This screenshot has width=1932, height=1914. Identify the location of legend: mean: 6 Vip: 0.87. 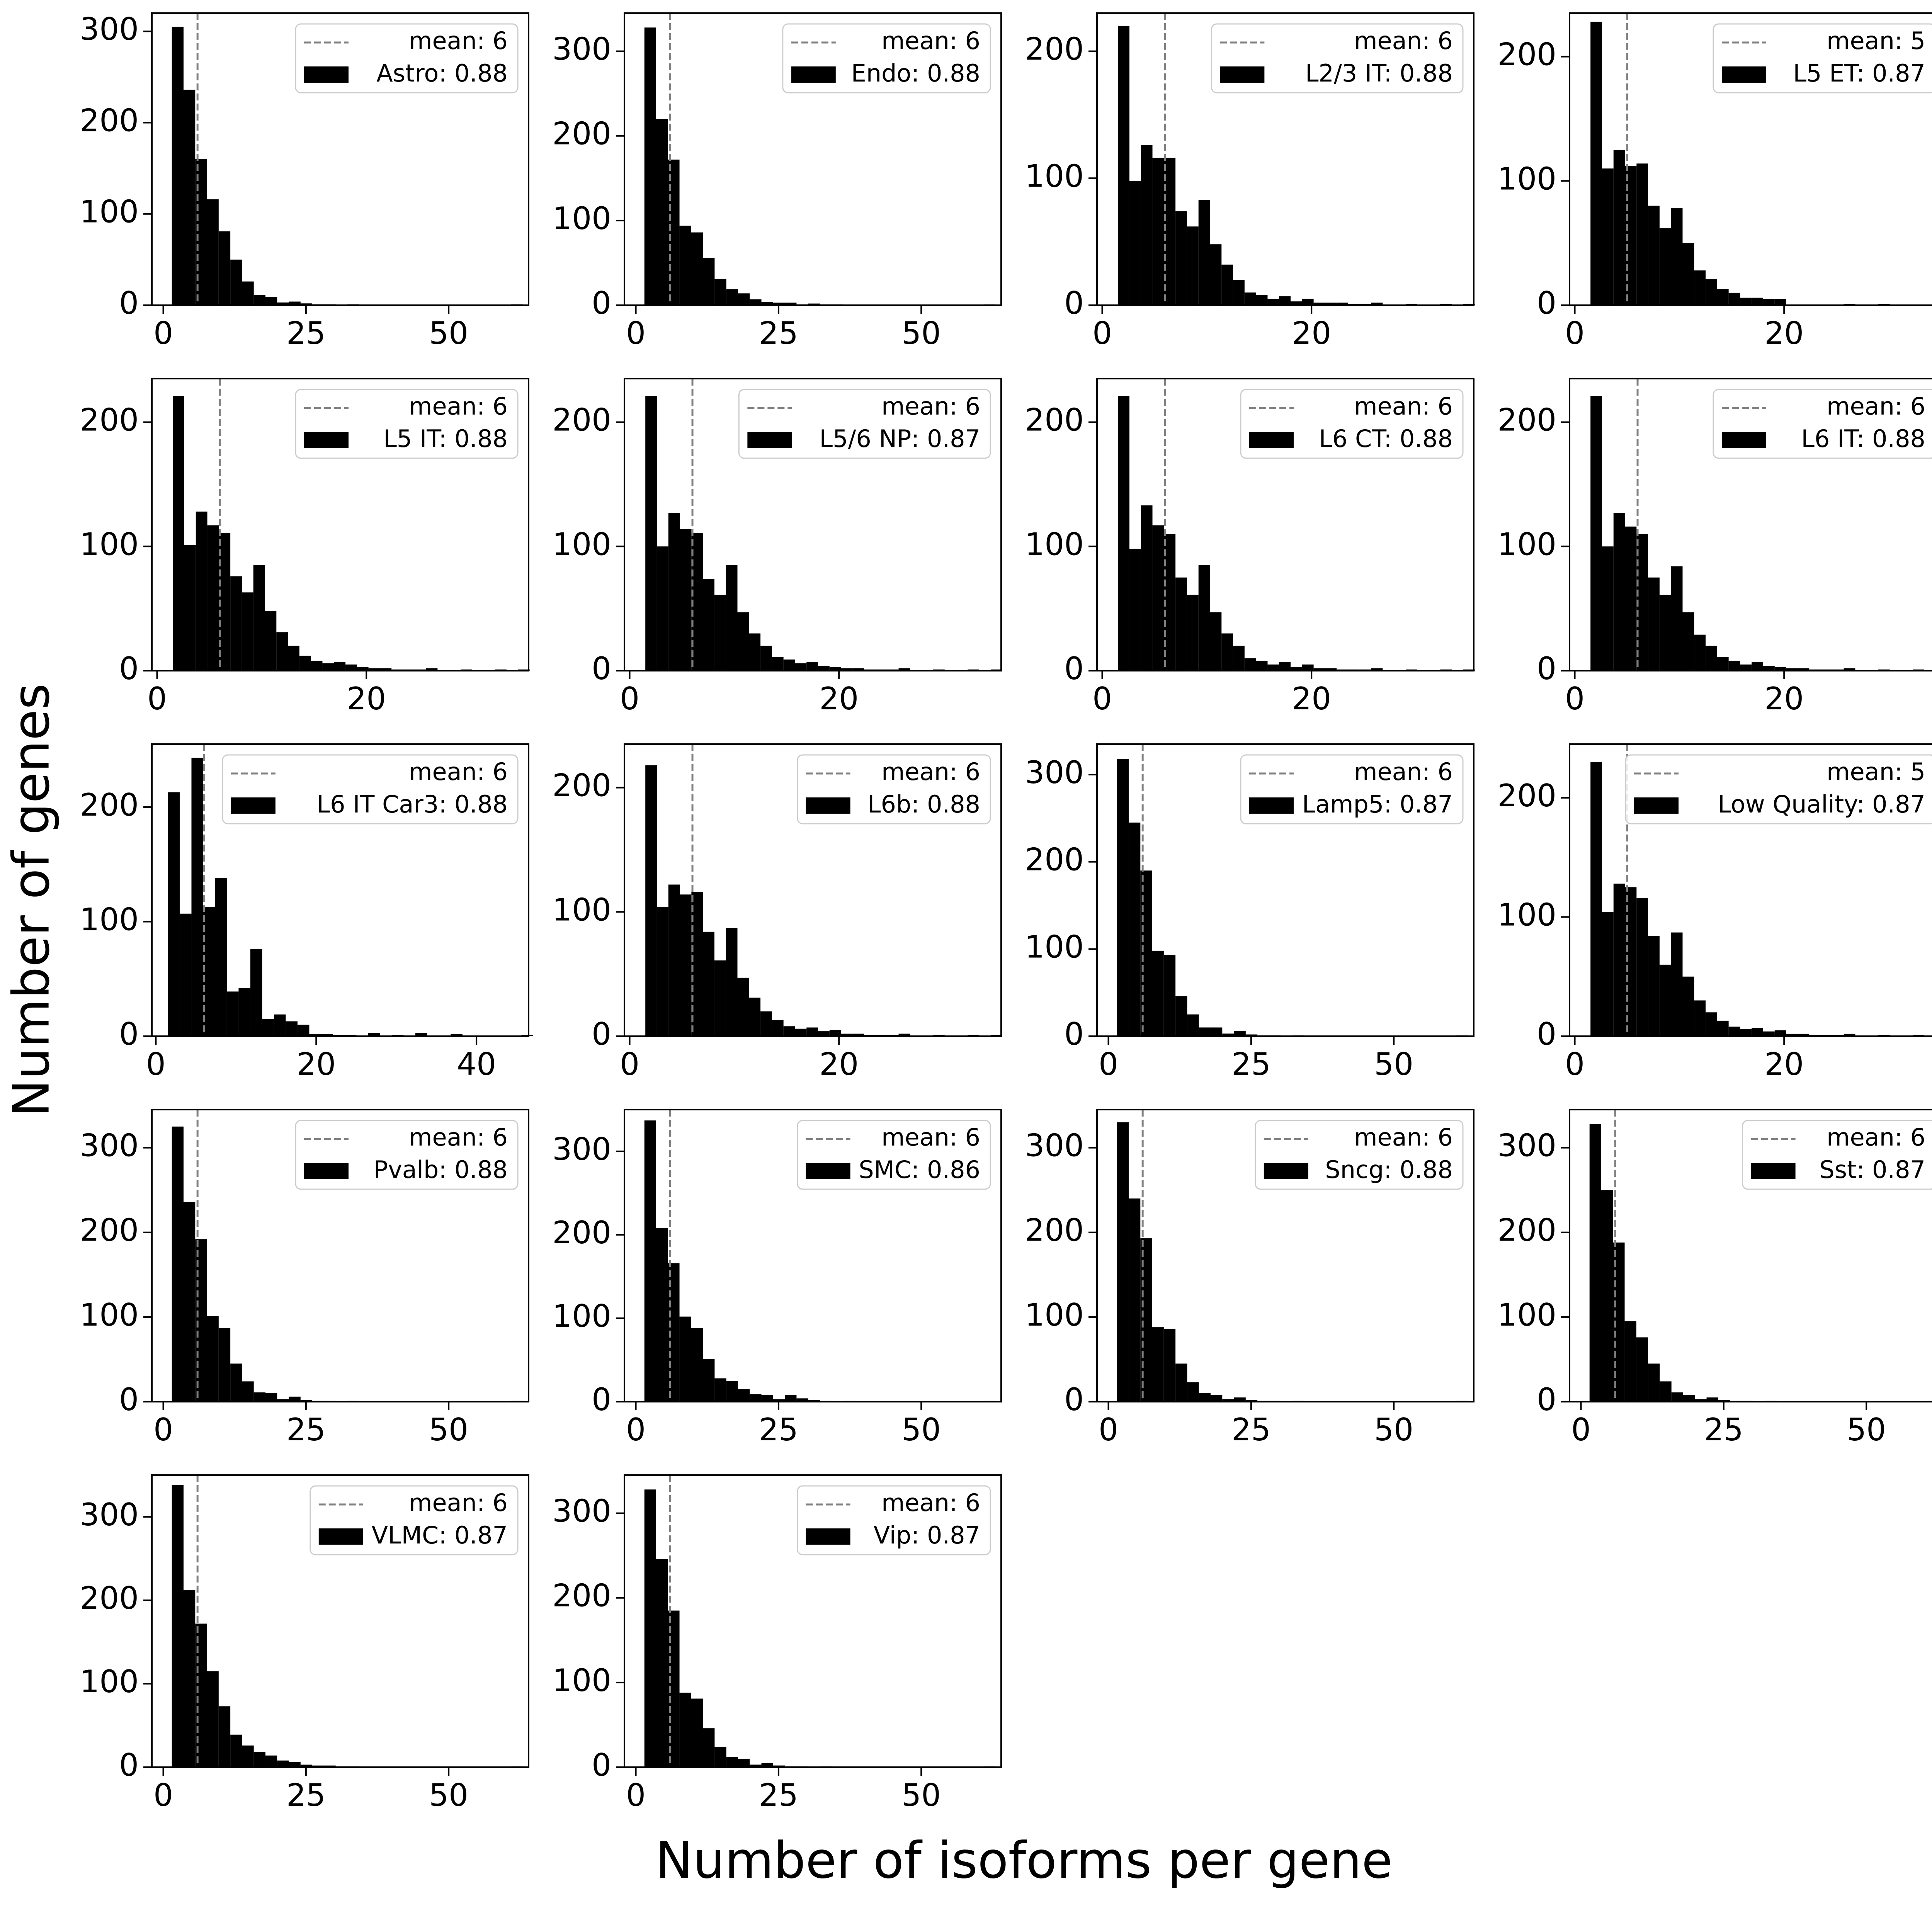
(894, 1520).